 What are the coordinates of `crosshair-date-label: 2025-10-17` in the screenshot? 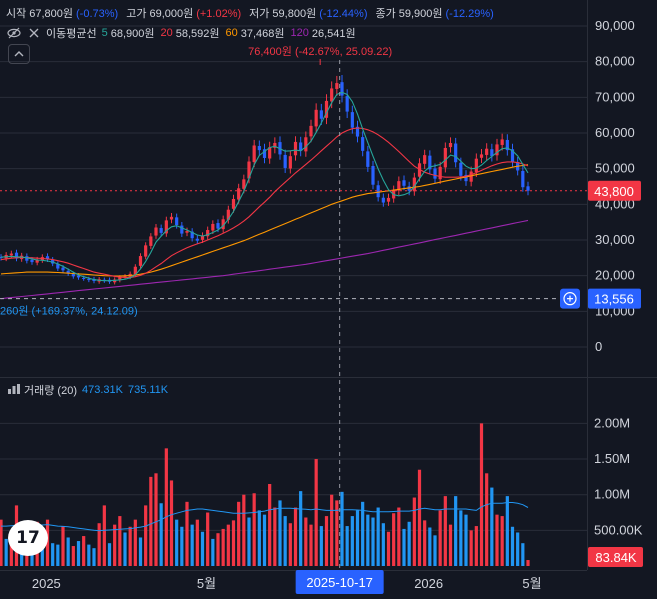 It's located at (339, 582).